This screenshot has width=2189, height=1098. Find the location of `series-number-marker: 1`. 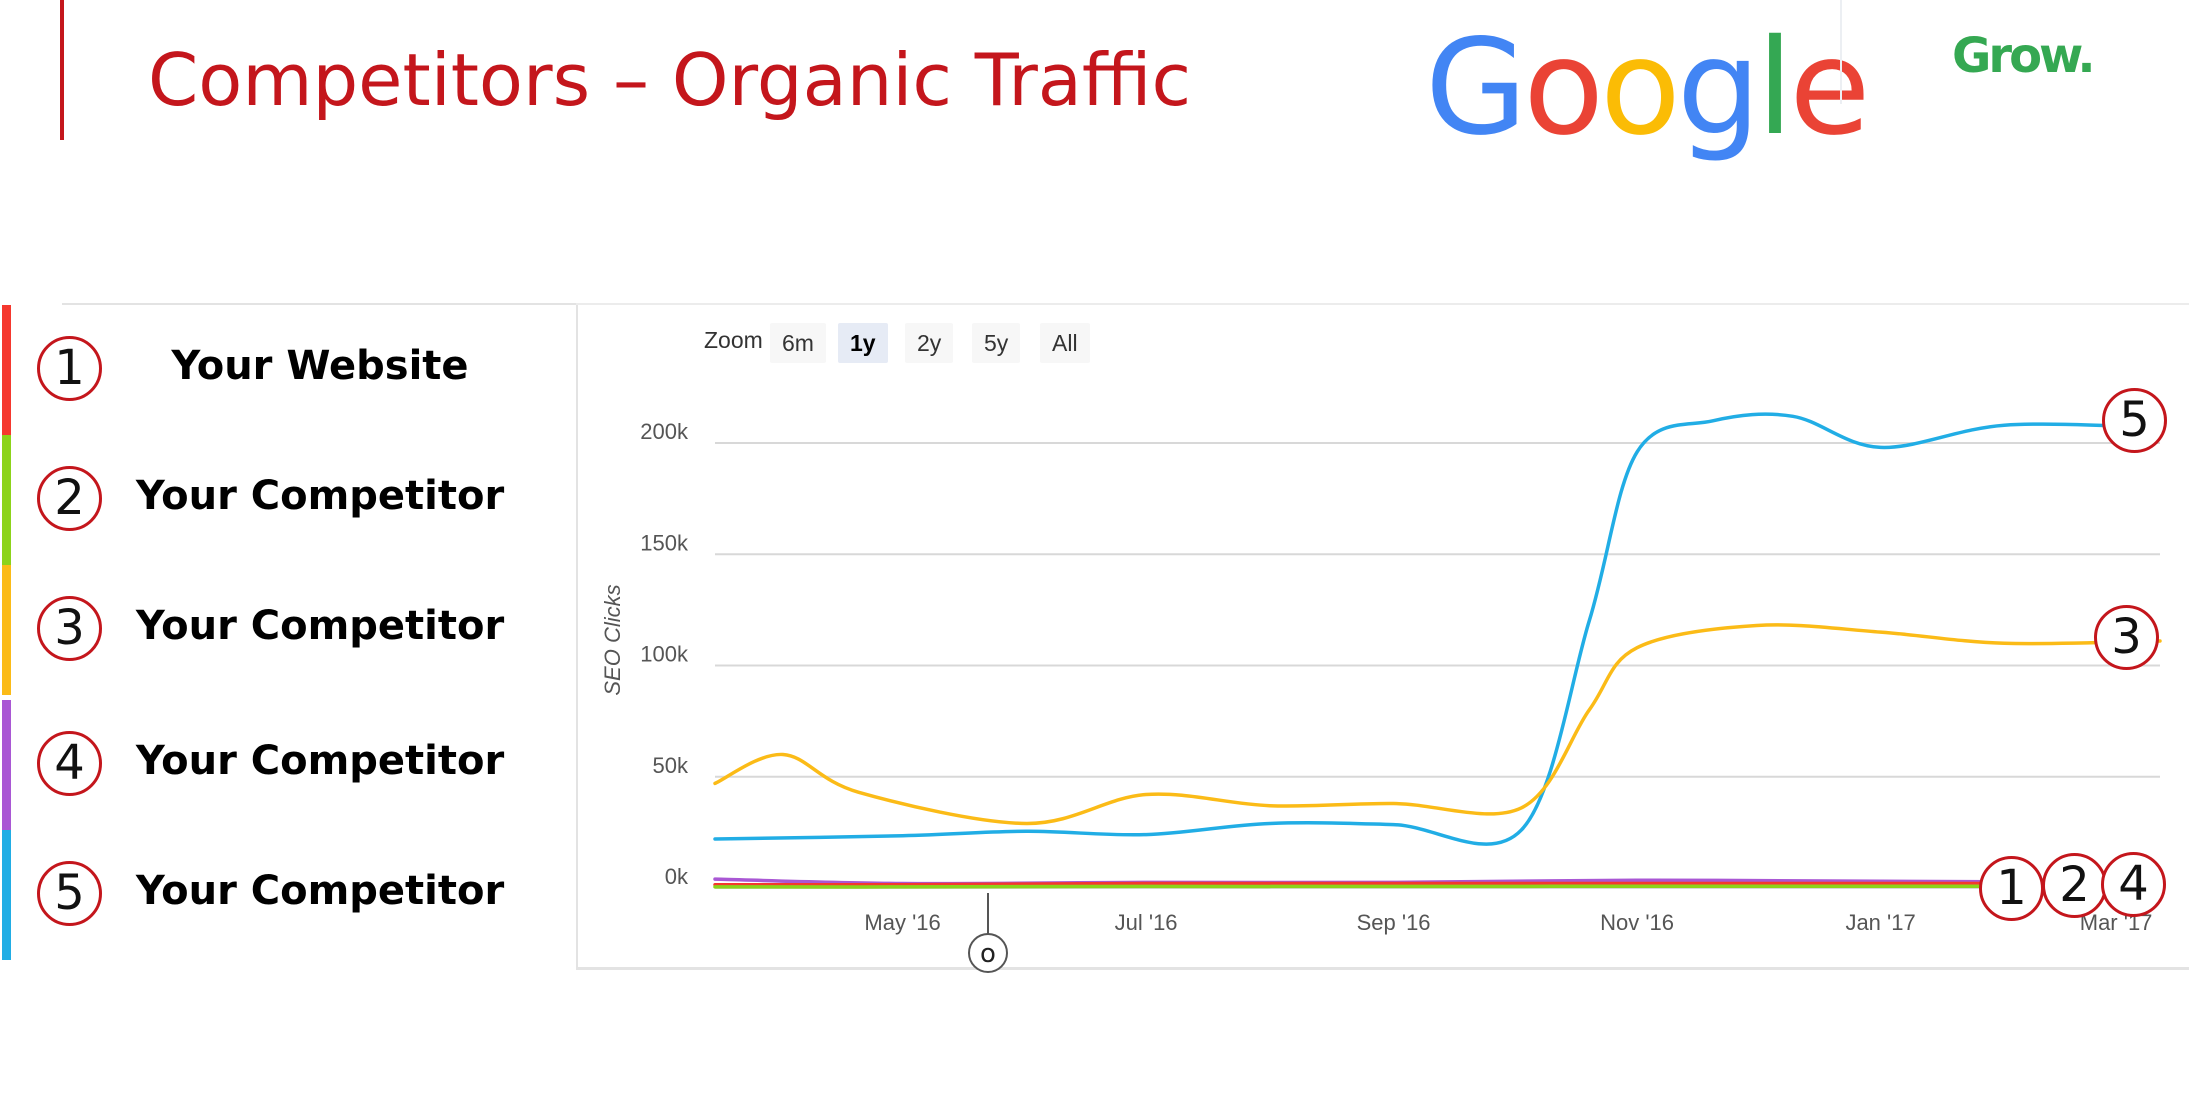

series-number-marker: 1 is located at coordinates (2011, 888).